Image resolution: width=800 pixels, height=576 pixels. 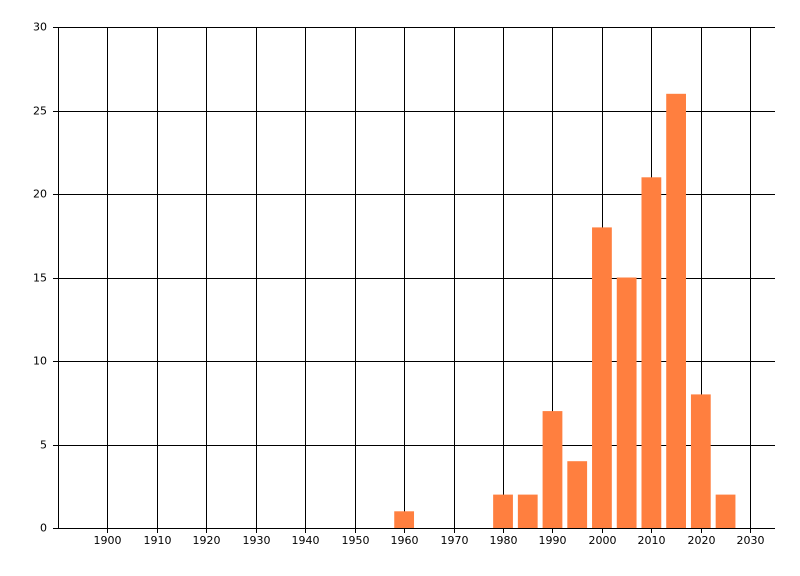 I want to click on x-tick-label: 2020, so click(x=702, y=540).